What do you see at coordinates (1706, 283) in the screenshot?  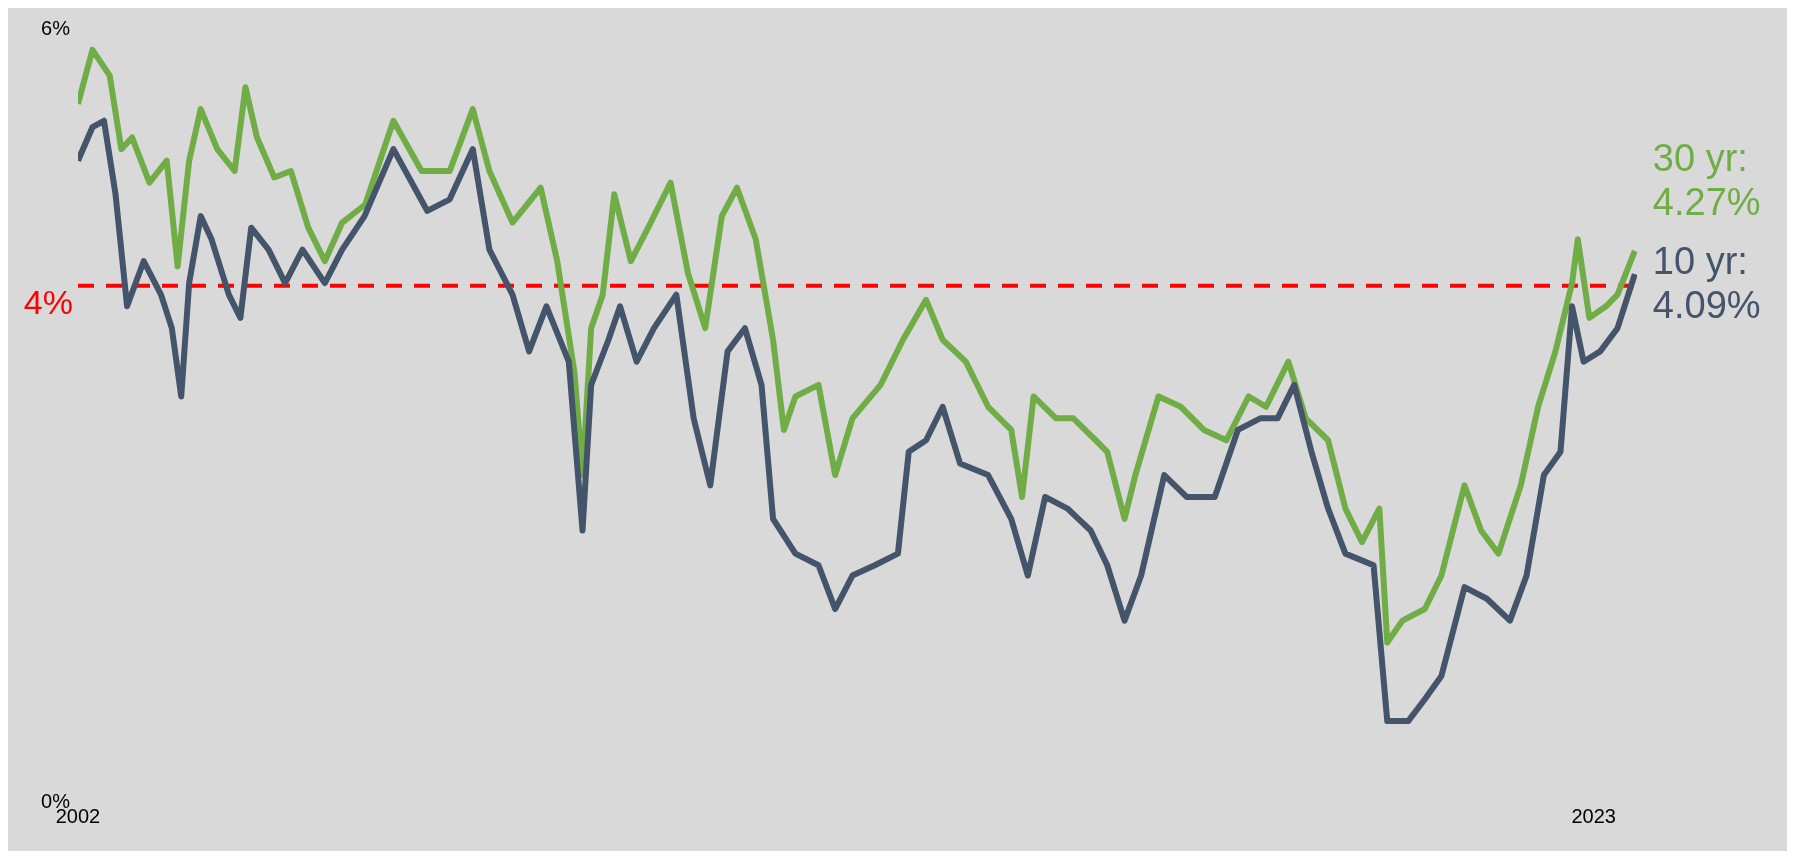 I see `annotation: 10 yr: 4.09%` at bounding box center [1706, 283].